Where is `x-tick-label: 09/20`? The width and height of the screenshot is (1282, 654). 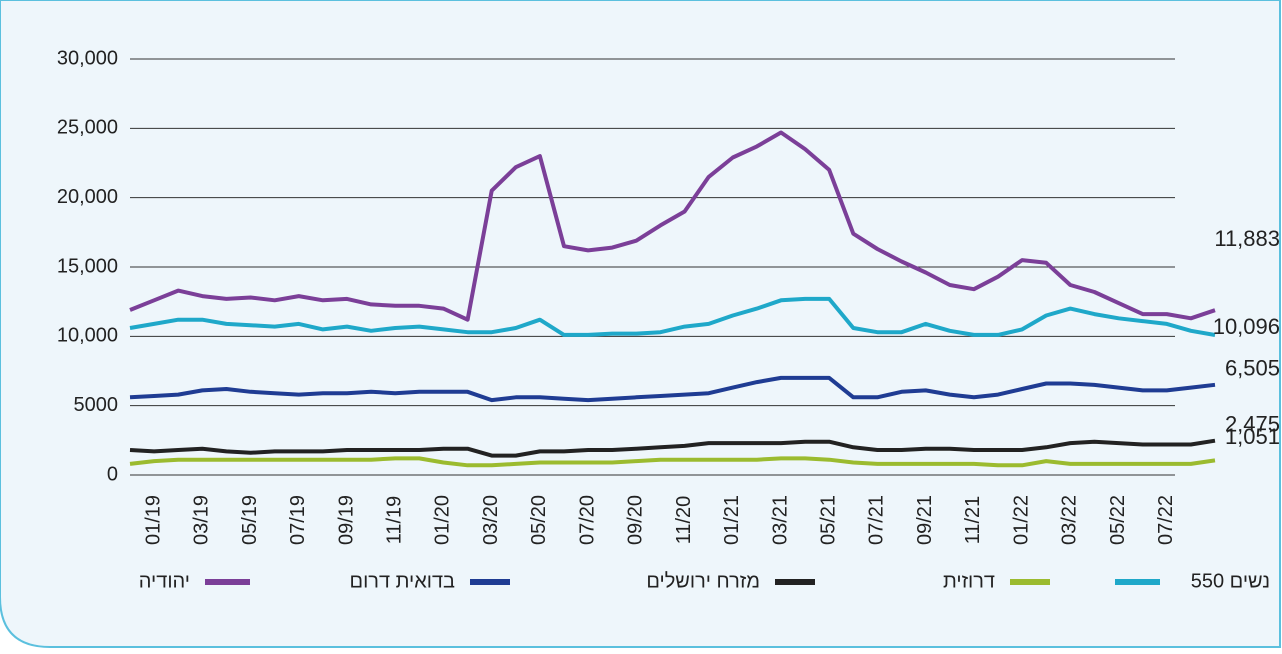 x-tick-label: 09/20 is located at coordinates (636, 520).